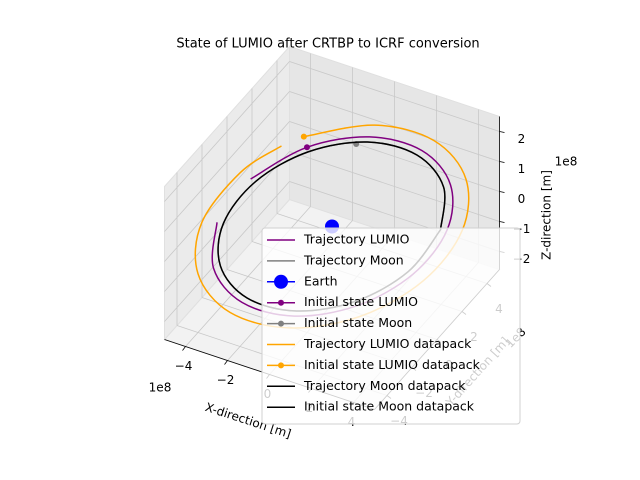 Image resolution: width=640 pixels, height=480 pixels. Describe the element at coordinates (361, 301) in the screenshot. I see `legend-label: Initial state LUMIO` at that location.